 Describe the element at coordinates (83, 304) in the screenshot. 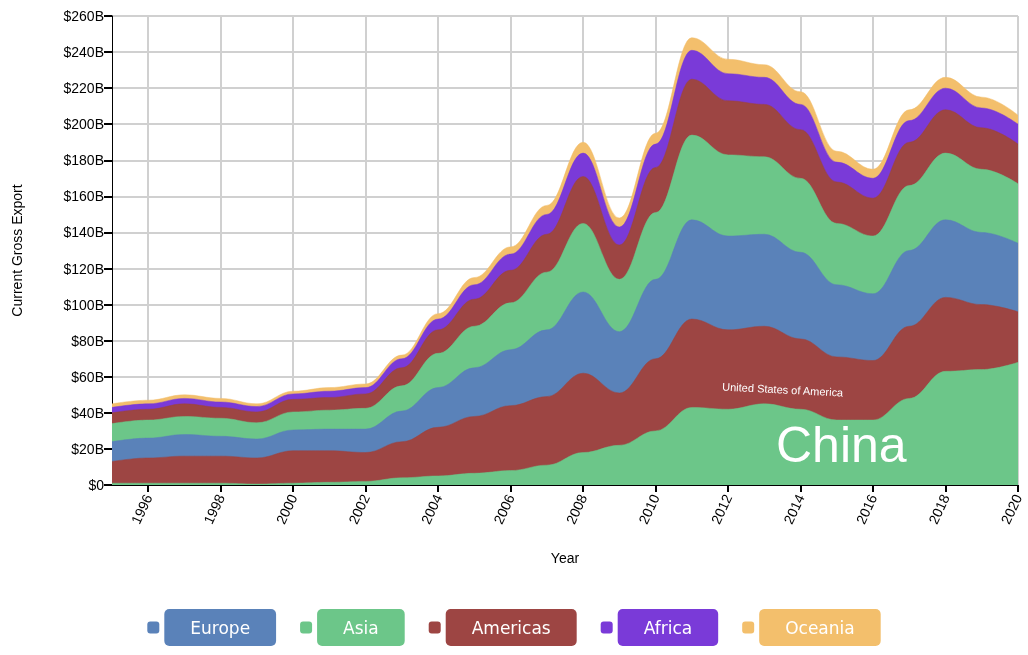

I see `y-tick-label: $100B` at that location.